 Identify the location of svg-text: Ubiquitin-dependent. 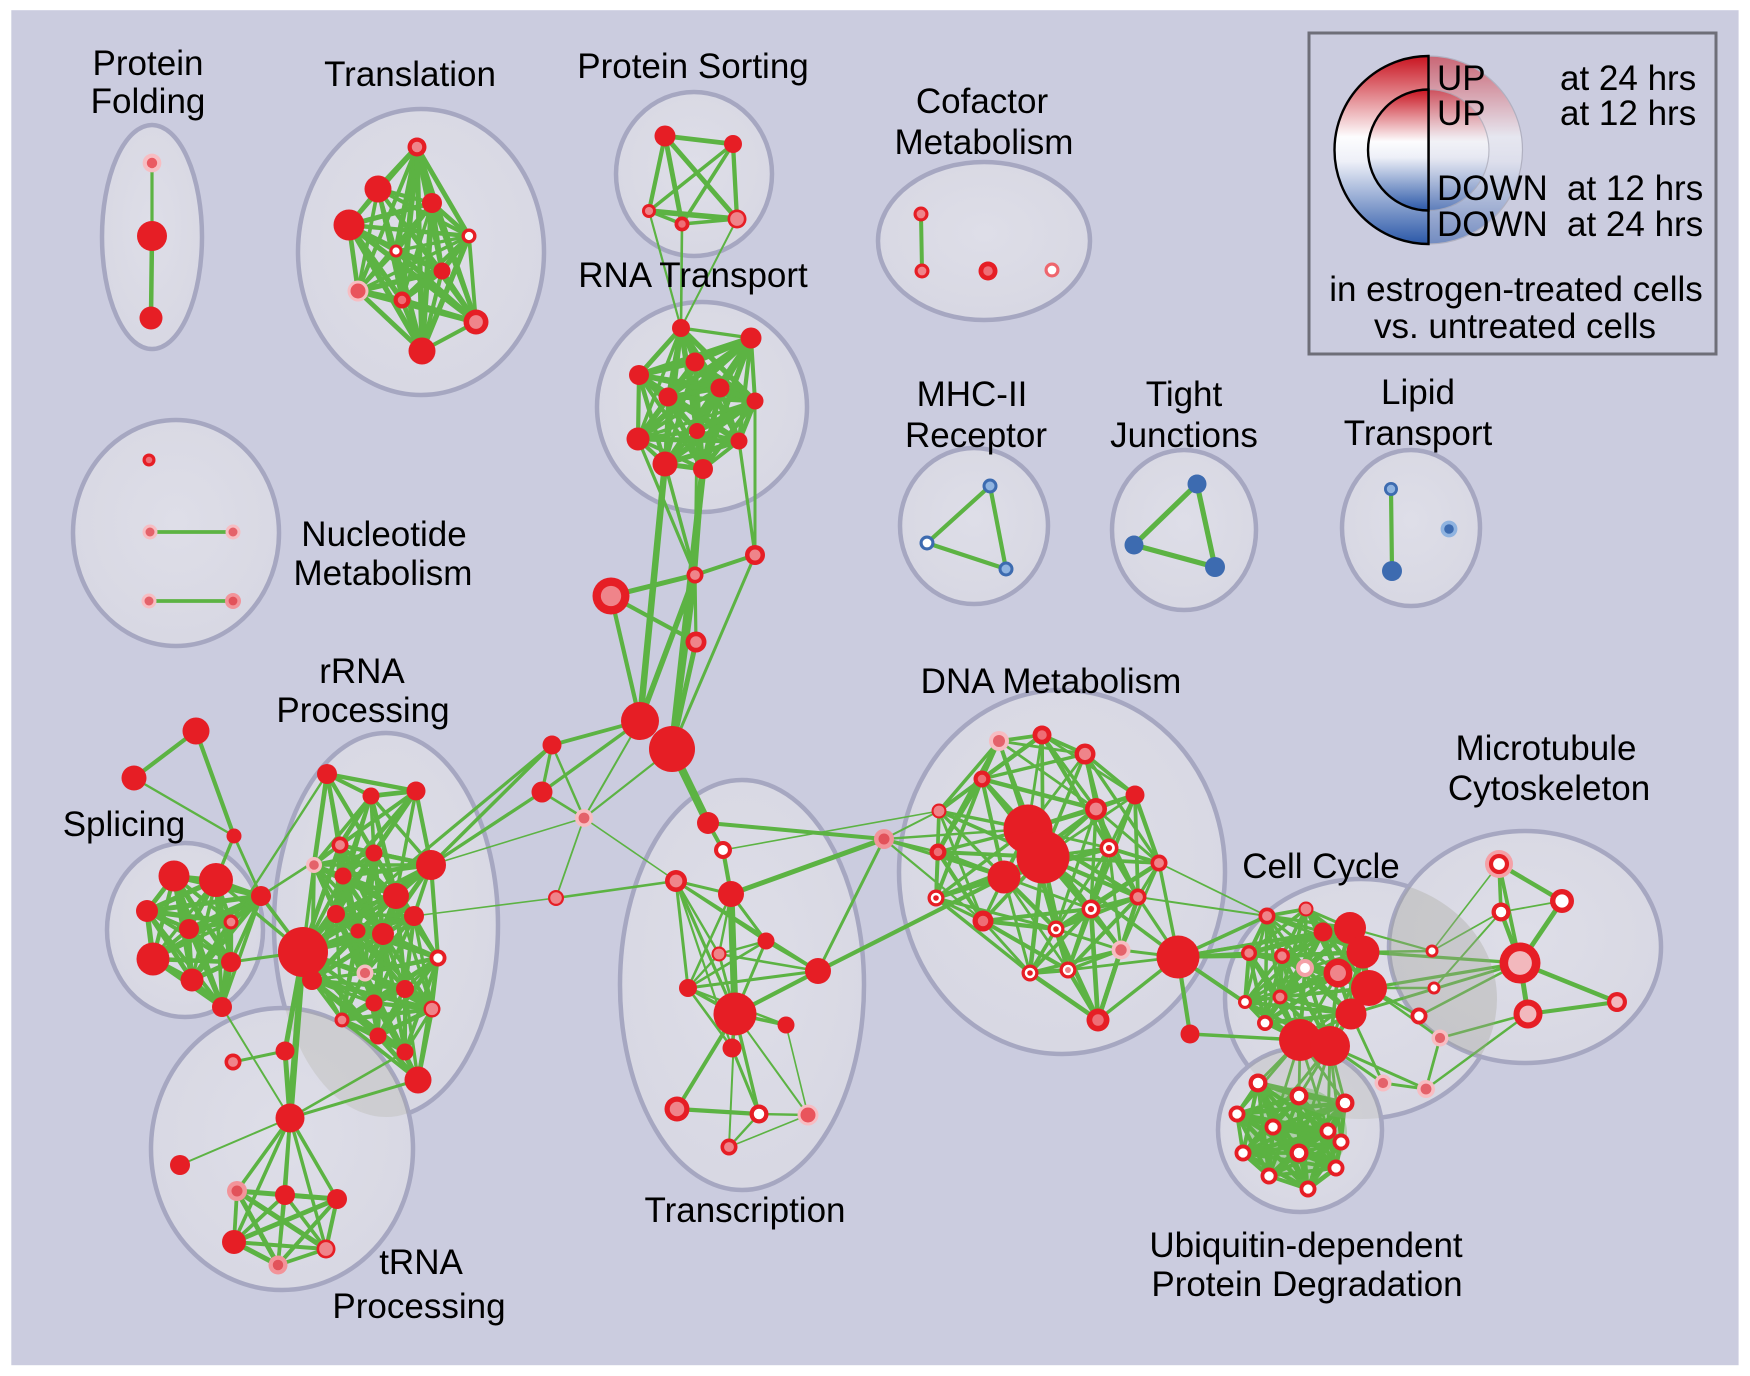
(1306, 1245).